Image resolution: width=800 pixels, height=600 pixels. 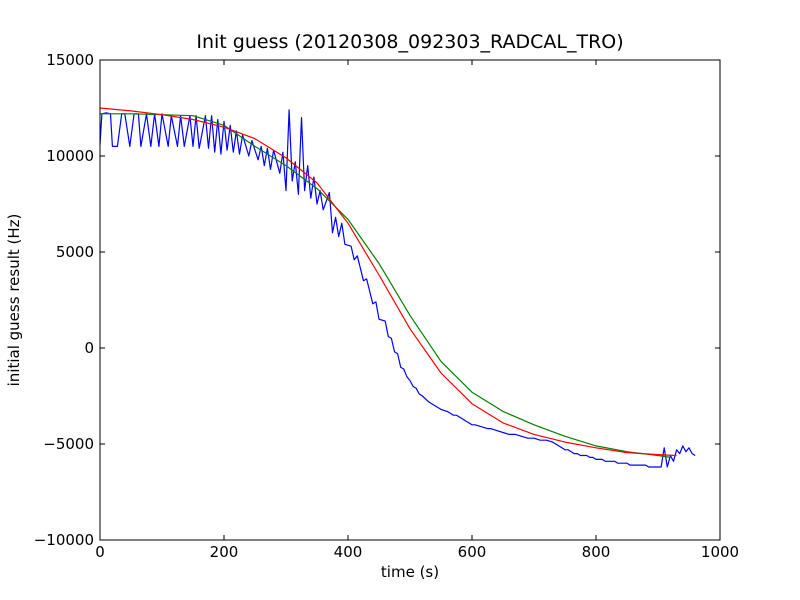 What do you see at coordinates (348, 552) in the screenshot?
I see `x-tick-label: 400` at bounding box center [348, 552].